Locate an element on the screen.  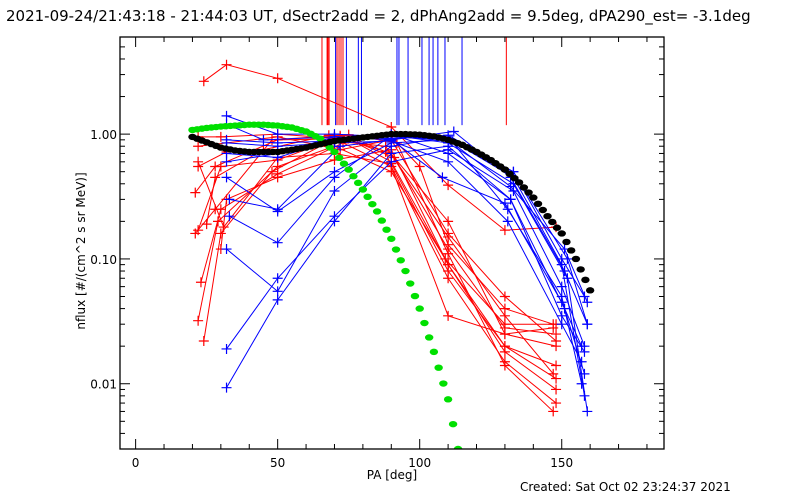
x-tick-label: 50 is located at coordinates (277, 463).